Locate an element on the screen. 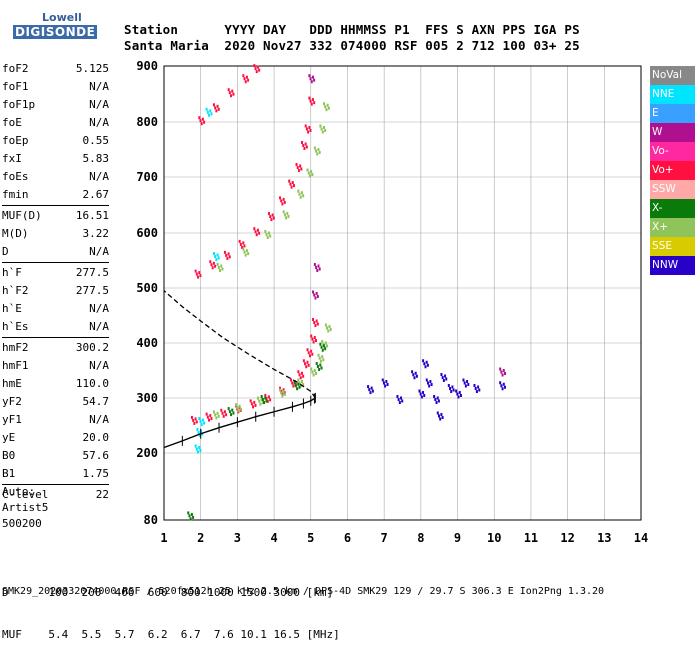 The image size is (700, 656). param-key: foF1p is located at coordinates (19, 104).